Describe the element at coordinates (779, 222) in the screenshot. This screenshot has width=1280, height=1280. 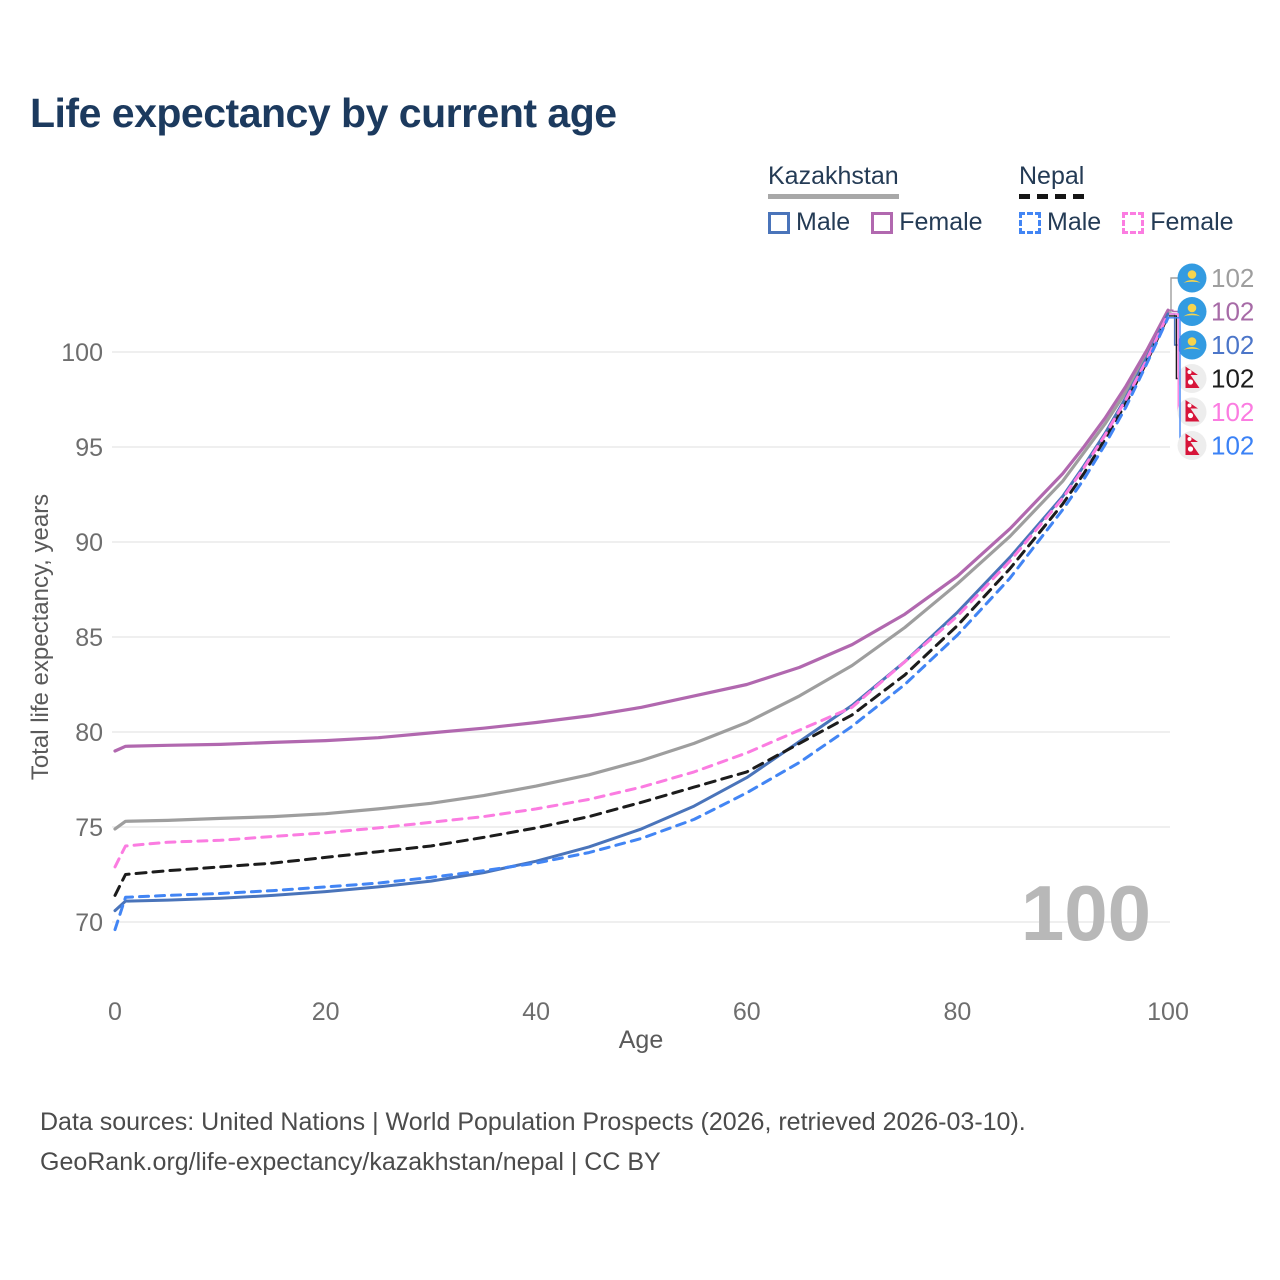
I see `kazakhstan-male-swatch-icon` at that location.